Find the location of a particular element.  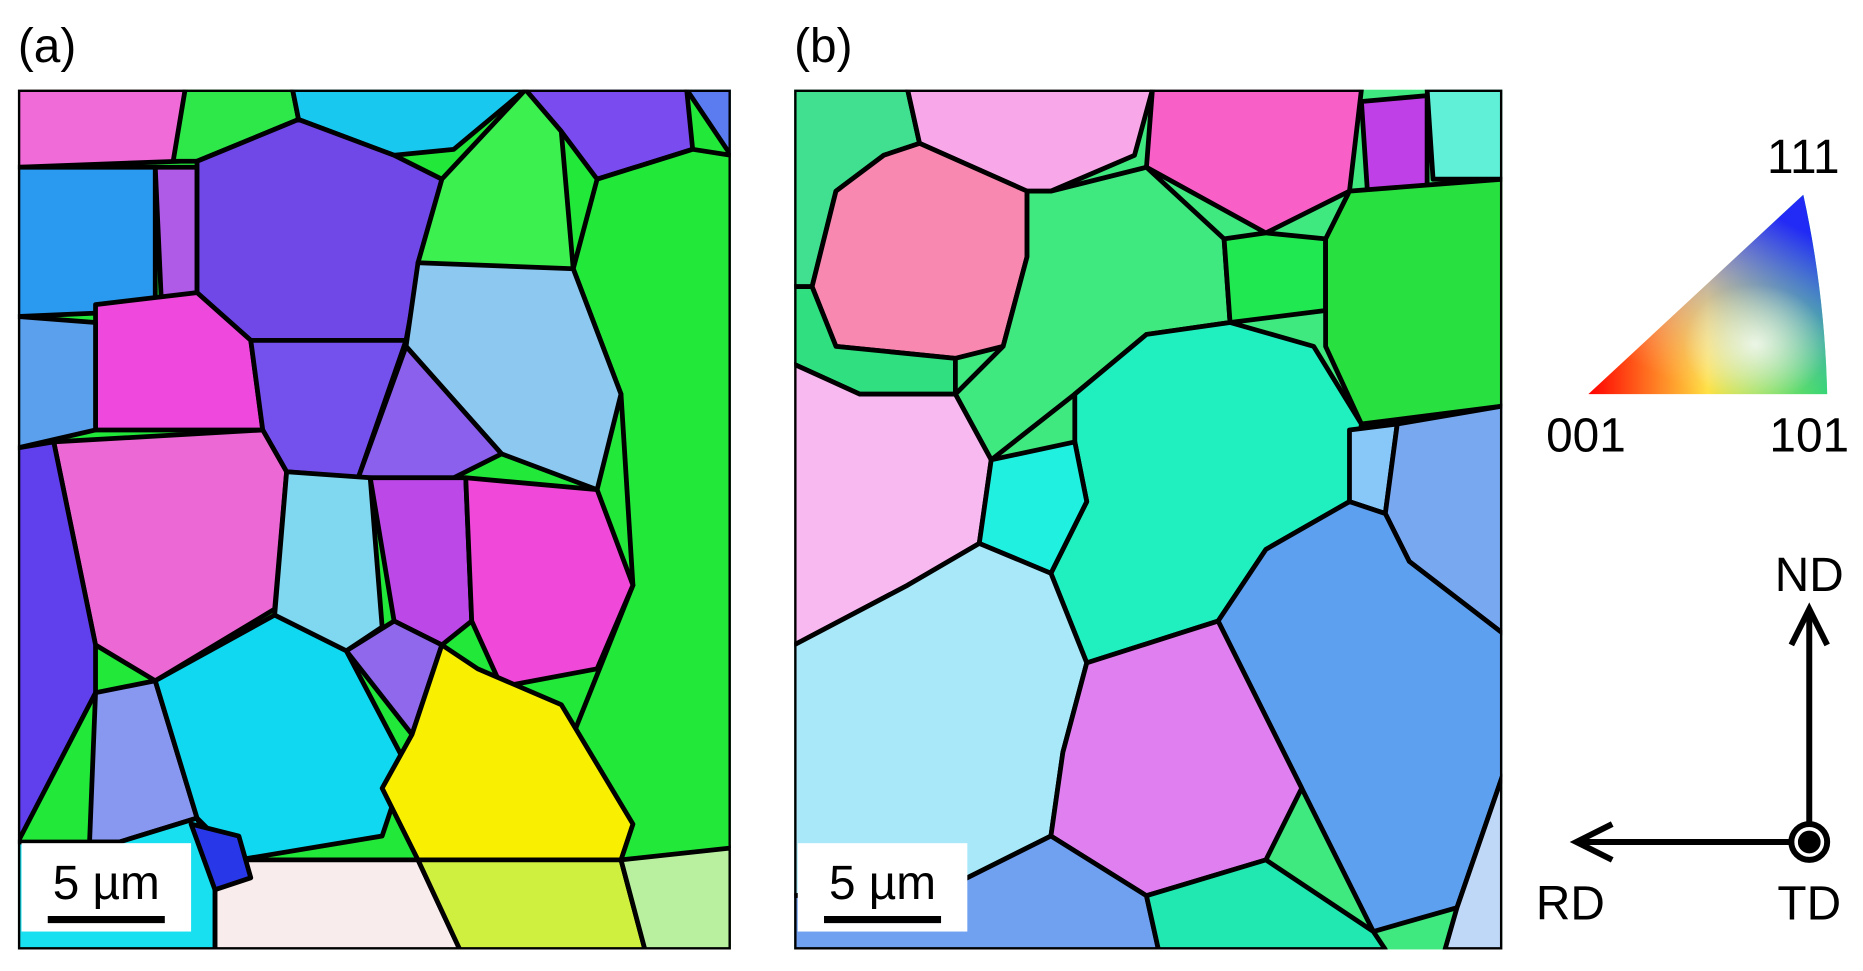

out-of-plane-dot is located at coordinates (1809, 842).